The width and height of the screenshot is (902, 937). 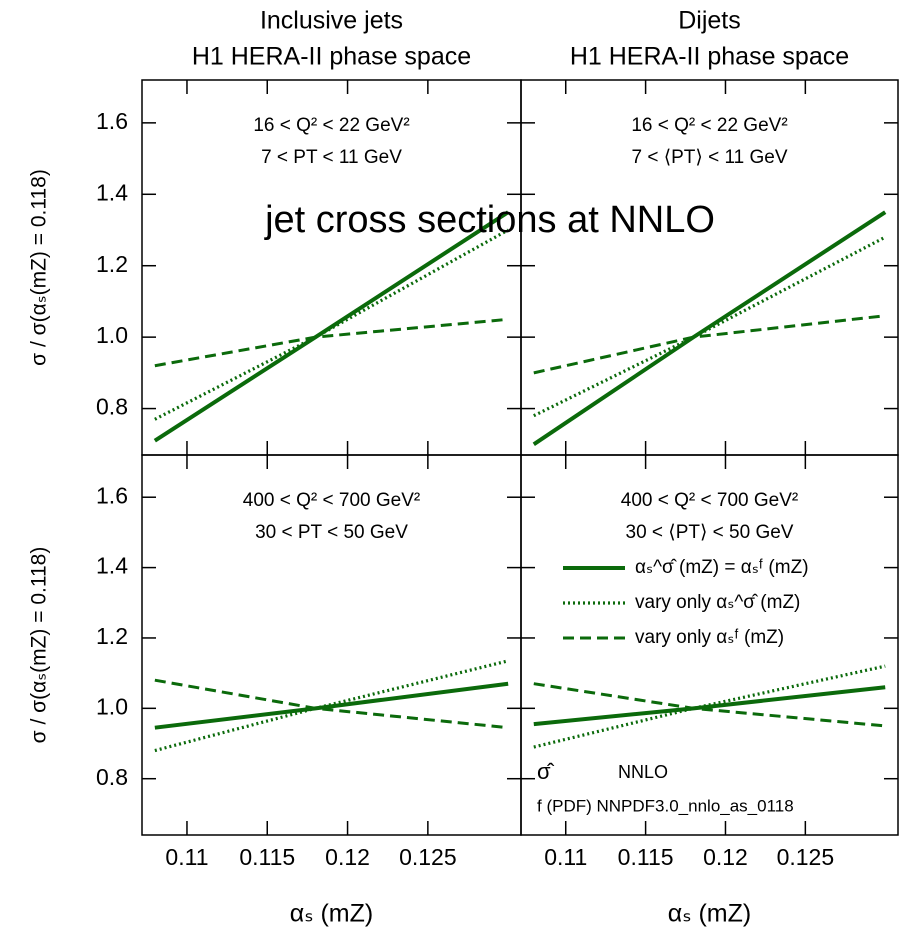 I want to click on annotation: 7 < ⟨PT⟩ < 11 GeV, so click(x=710, y=157).